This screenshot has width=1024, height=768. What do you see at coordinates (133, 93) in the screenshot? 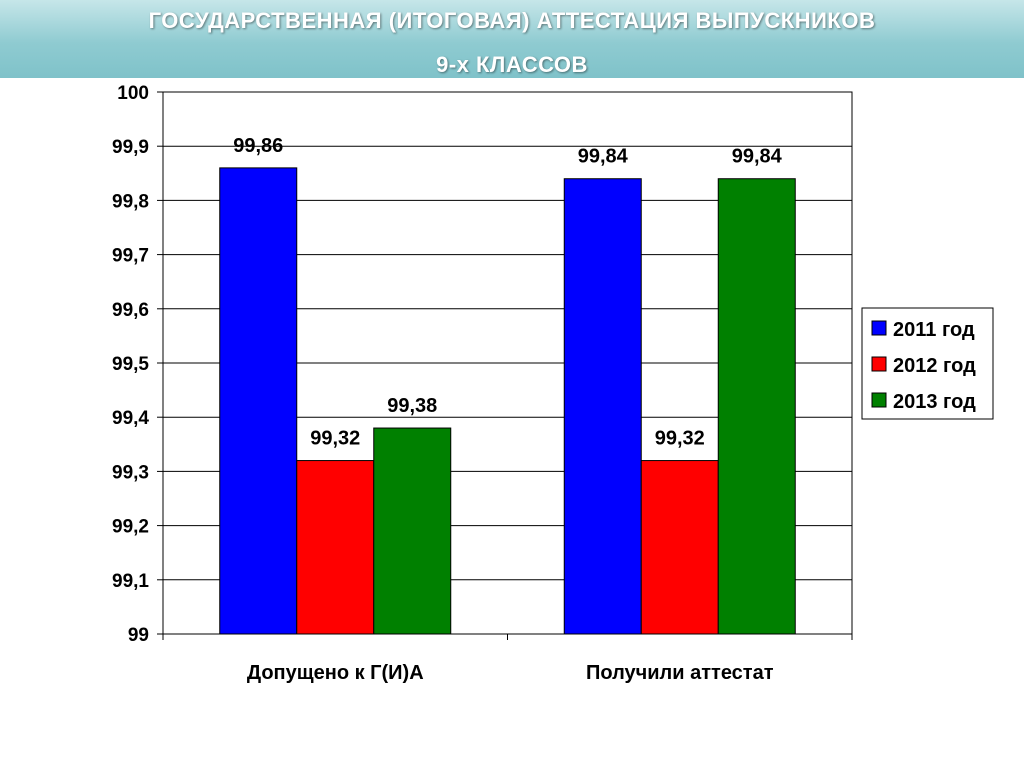
I see `y-tick-label-10: 100` at bounding box center [133, 93].